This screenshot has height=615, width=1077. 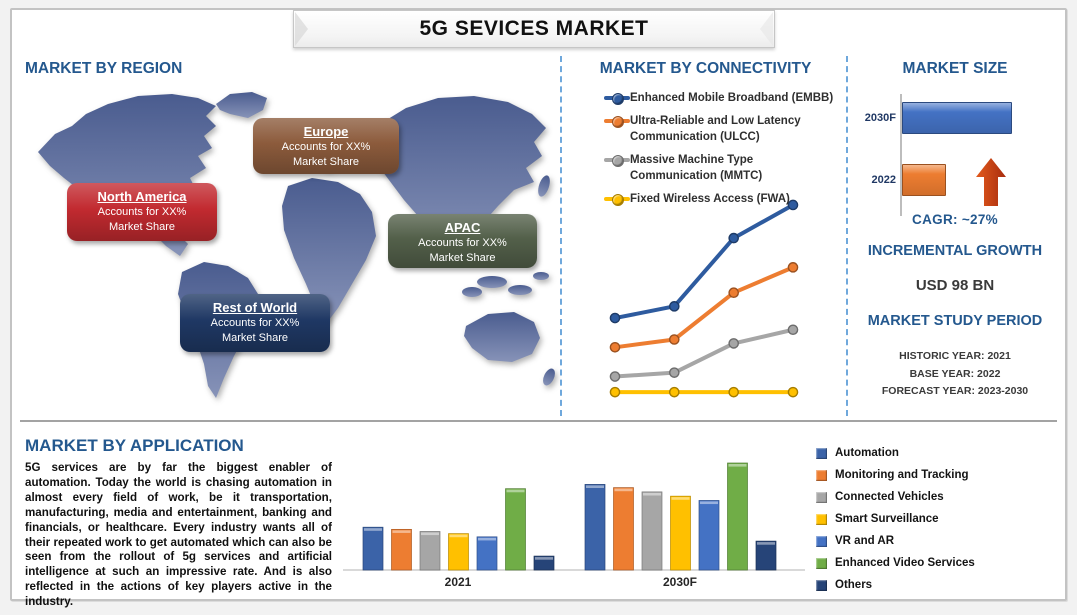 What do you see at coordinates (959, 155) in the screenshot?
I see `market-size-chart: 2030F 2022` at bounding box center [959, 155].